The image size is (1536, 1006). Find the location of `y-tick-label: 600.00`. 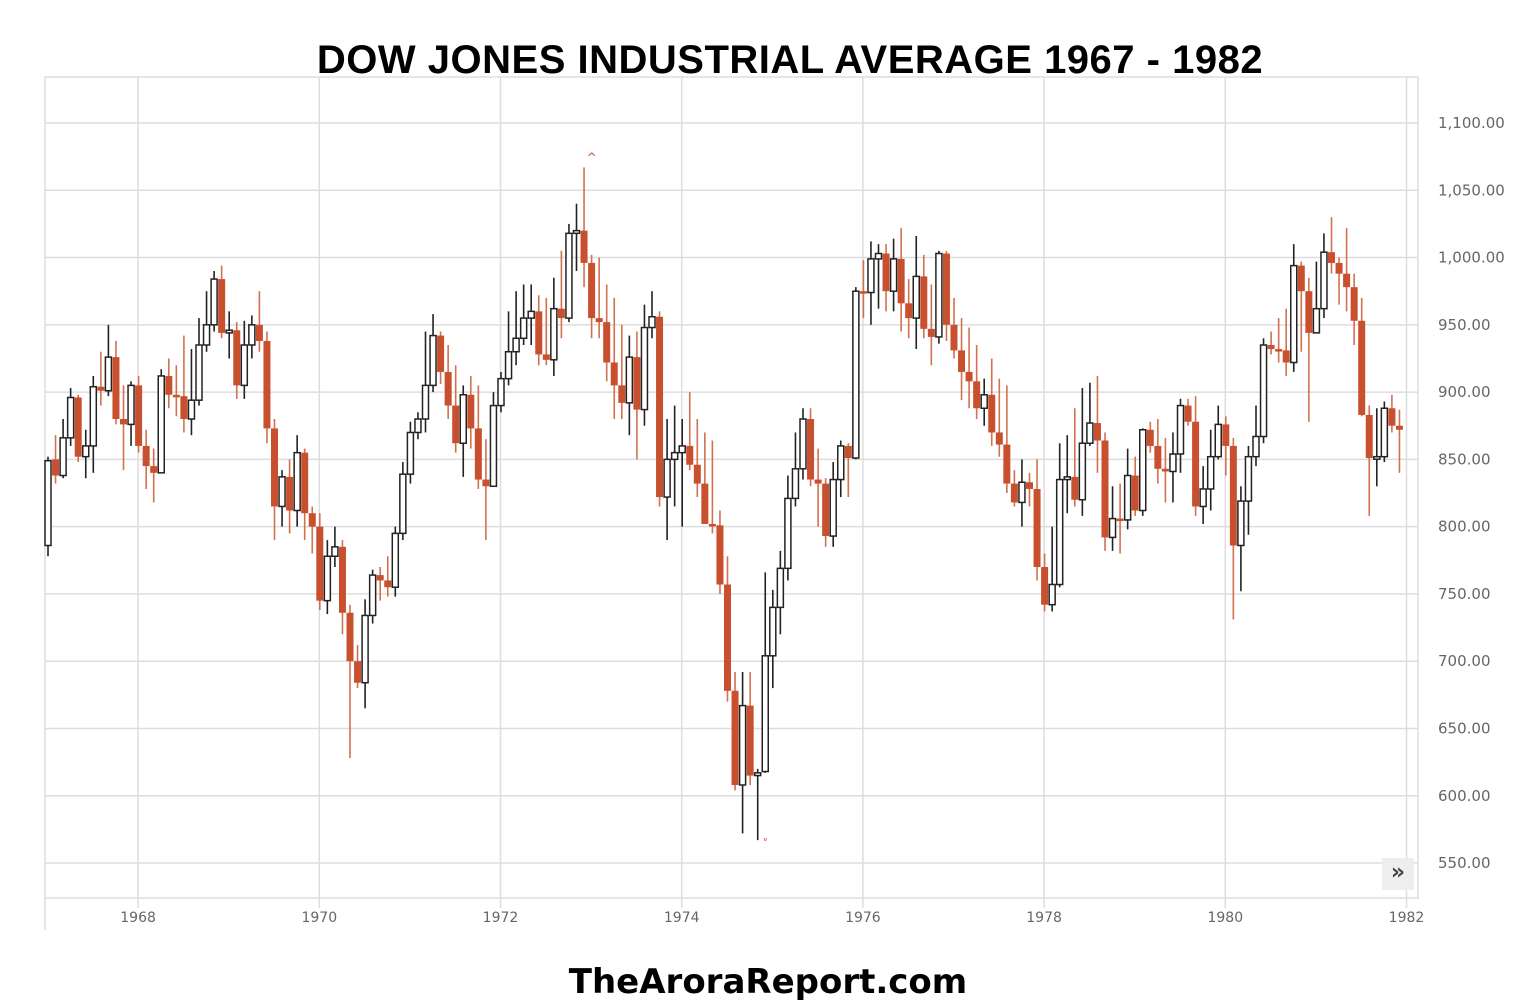

y-tick-label: 600.00 is located at coordinates (1464, 796).